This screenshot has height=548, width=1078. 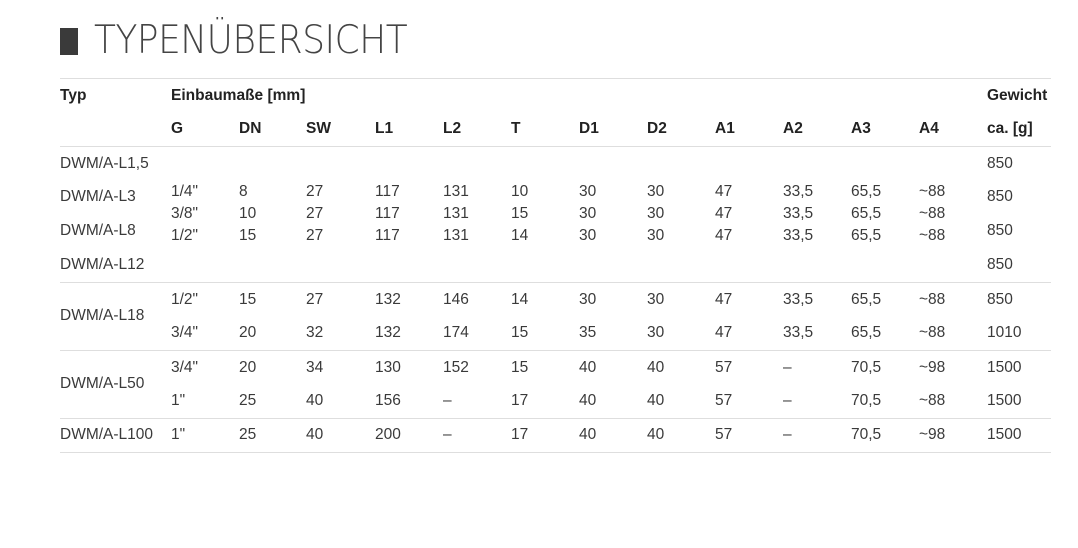 I want to click on title-marker, so click(x=69, y=41).